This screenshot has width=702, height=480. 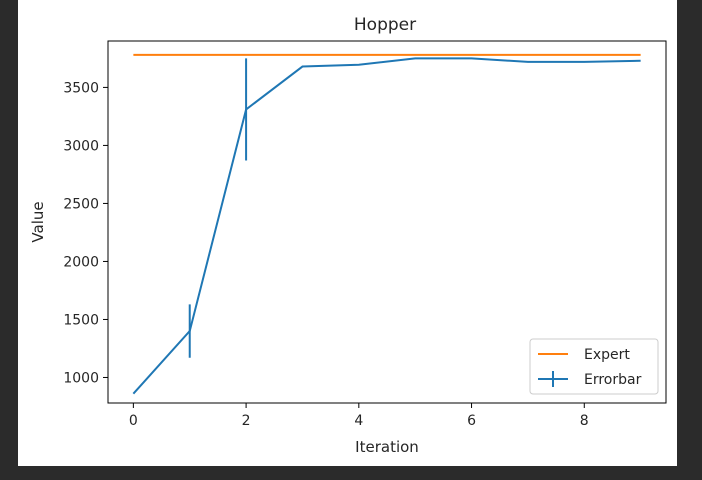 I want to click on y-tick-label: 2500, so click(x=81, y=204).